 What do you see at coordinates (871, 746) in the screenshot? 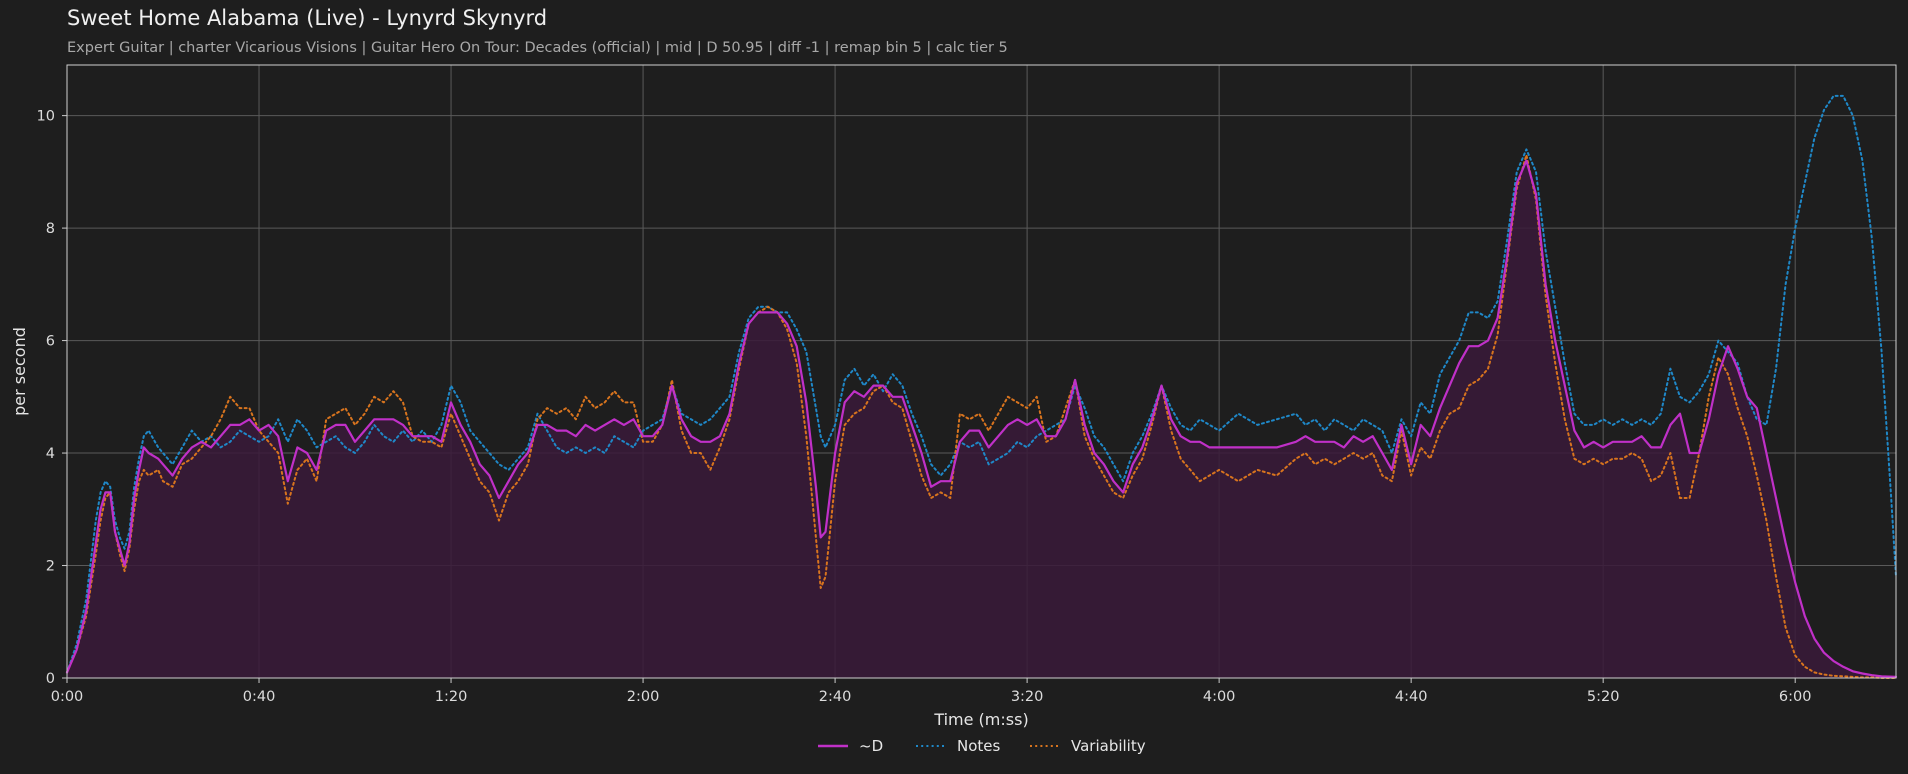
I see `legend-label: ~D` at bounding box center [871, 746].